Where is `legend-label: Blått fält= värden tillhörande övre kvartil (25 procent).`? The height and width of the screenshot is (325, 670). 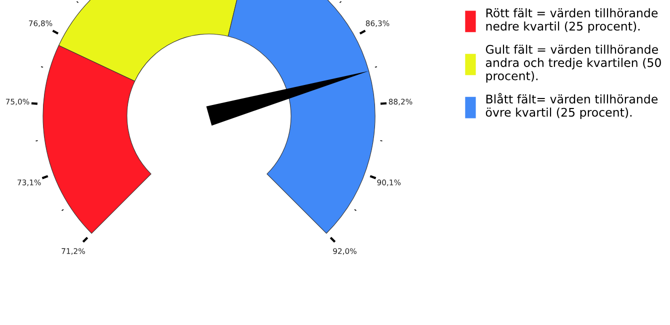
legend-label: Blått fält= värden tillhörande övre kvartil (25 procent). is located at coordinates (572, 106).